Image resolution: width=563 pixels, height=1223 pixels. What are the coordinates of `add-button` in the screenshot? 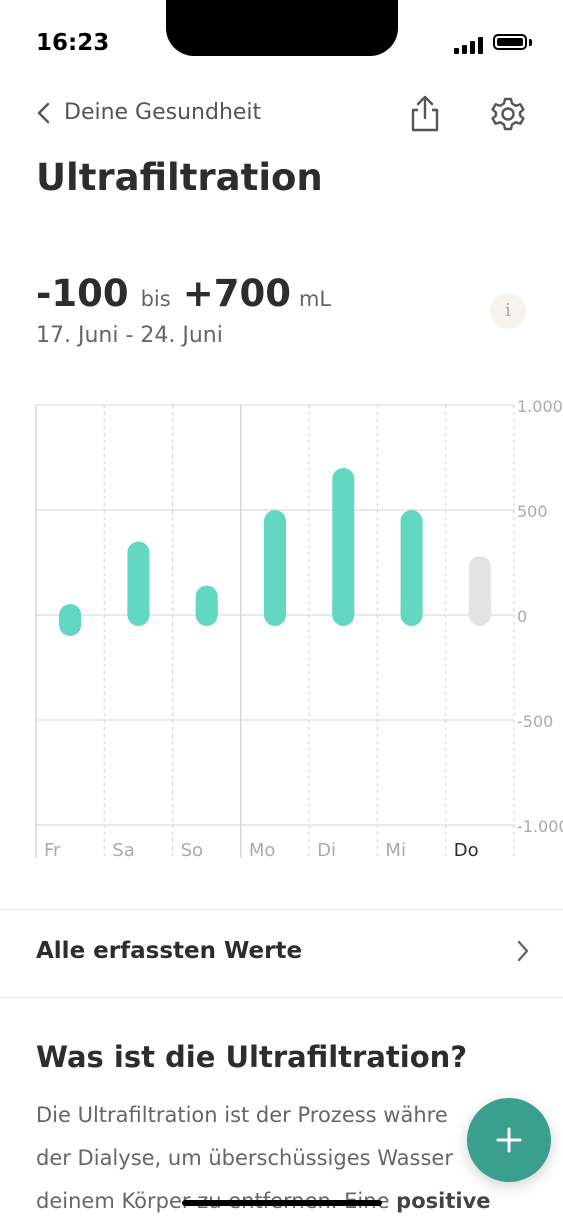 It's located at (509, 1140).